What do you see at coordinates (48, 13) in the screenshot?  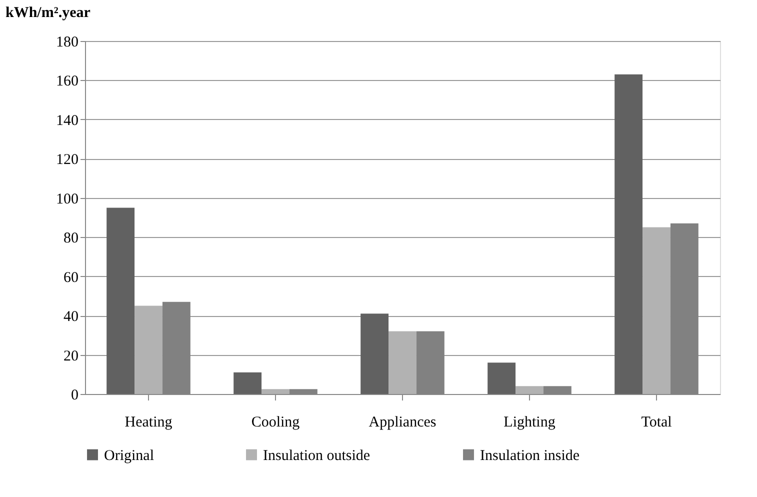 I see `y-axis-title: kWh/m².year` at bounding box center [48, 13].